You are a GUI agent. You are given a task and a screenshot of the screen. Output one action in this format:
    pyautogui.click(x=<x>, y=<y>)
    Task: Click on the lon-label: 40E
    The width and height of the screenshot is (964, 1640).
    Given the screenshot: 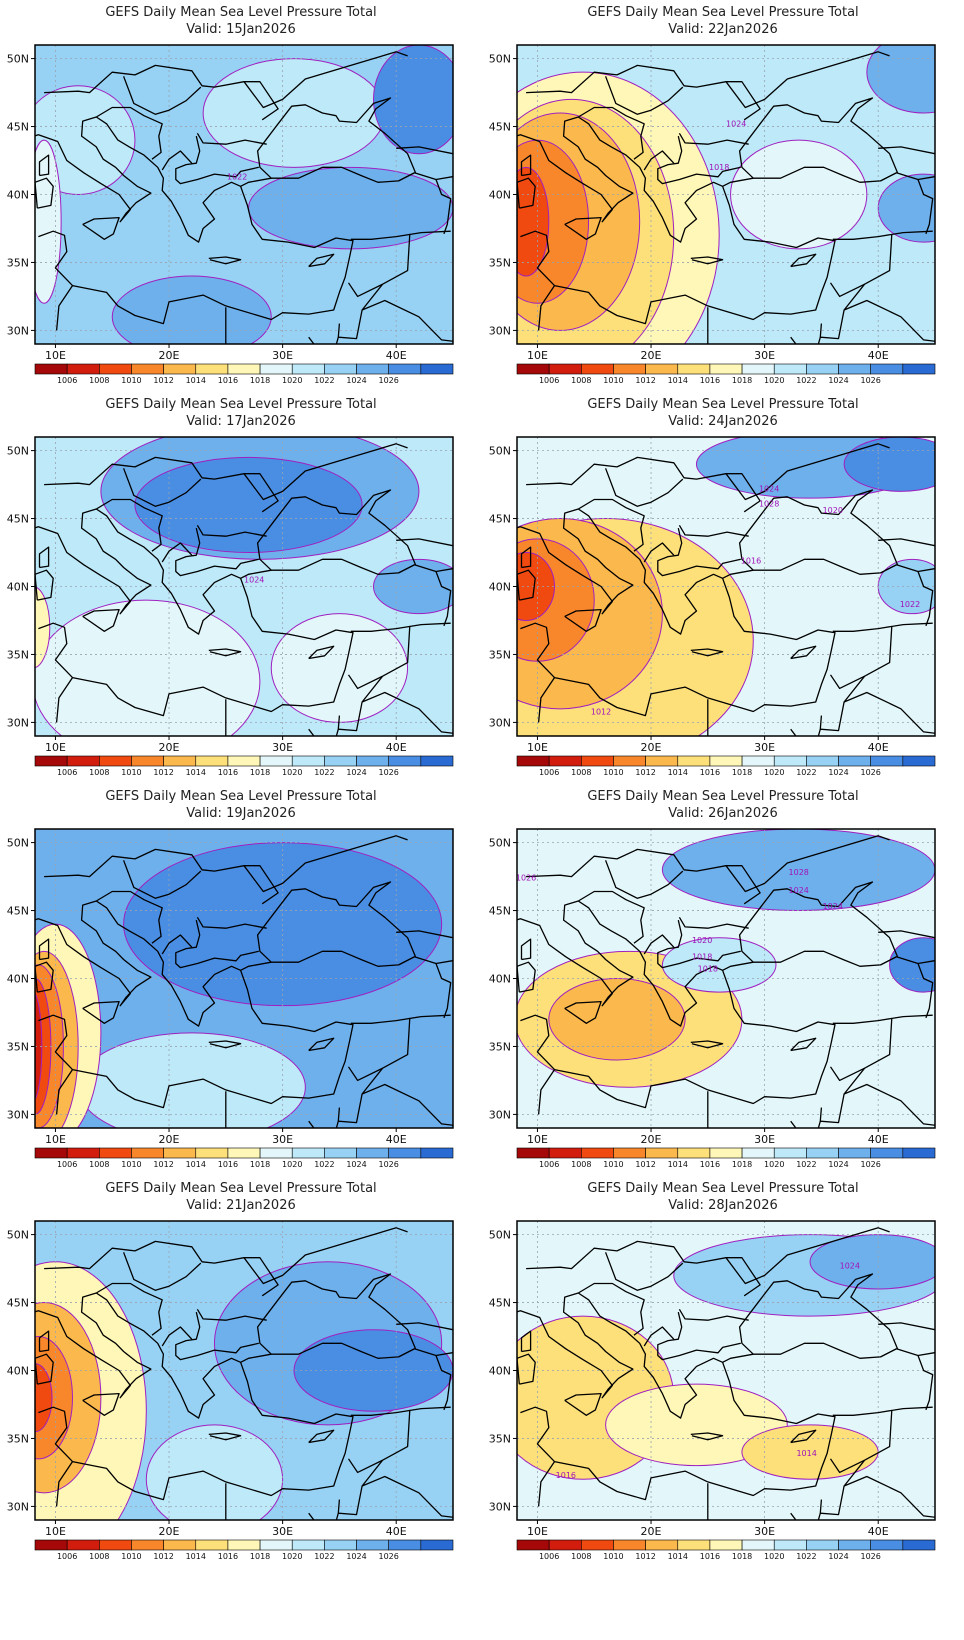 What is the action you would take?
    pyautogui.click(x=878, y=355)
    